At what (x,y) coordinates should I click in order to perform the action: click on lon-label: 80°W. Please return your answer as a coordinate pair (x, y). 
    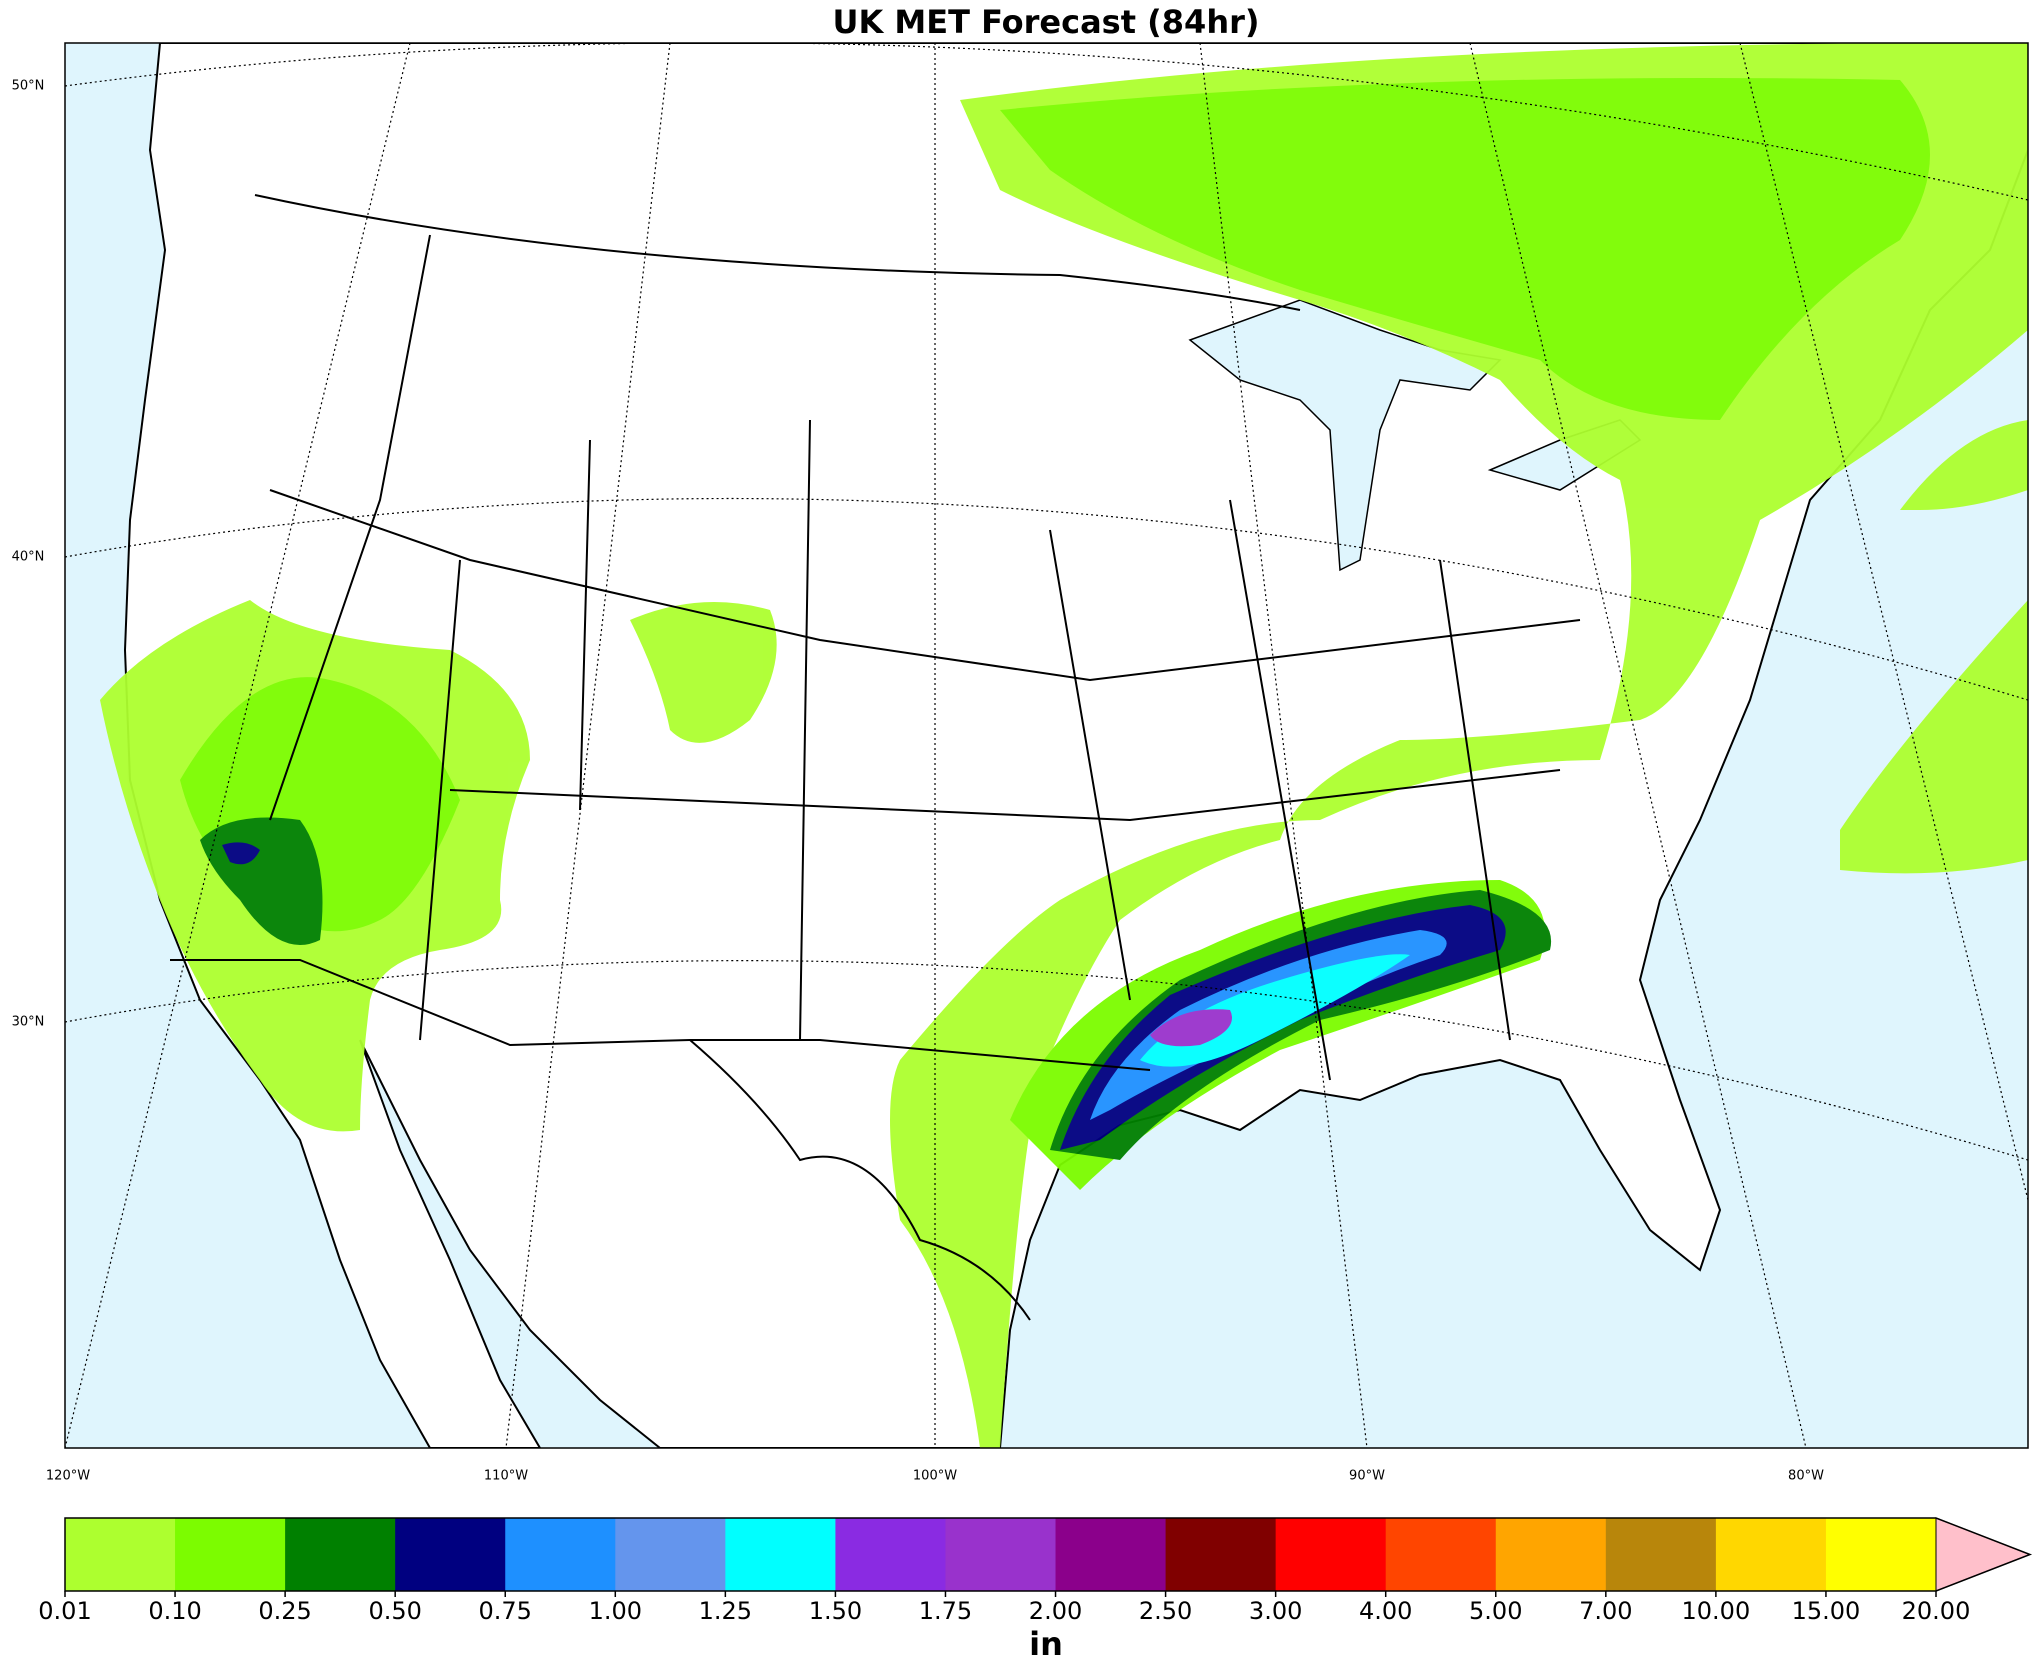
    Looking at the image, I should click on (1806, 1476).